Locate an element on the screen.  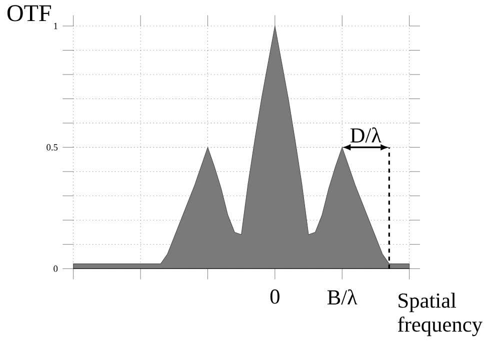
y-tick-label: 0 is located at coordinates (56, 269).